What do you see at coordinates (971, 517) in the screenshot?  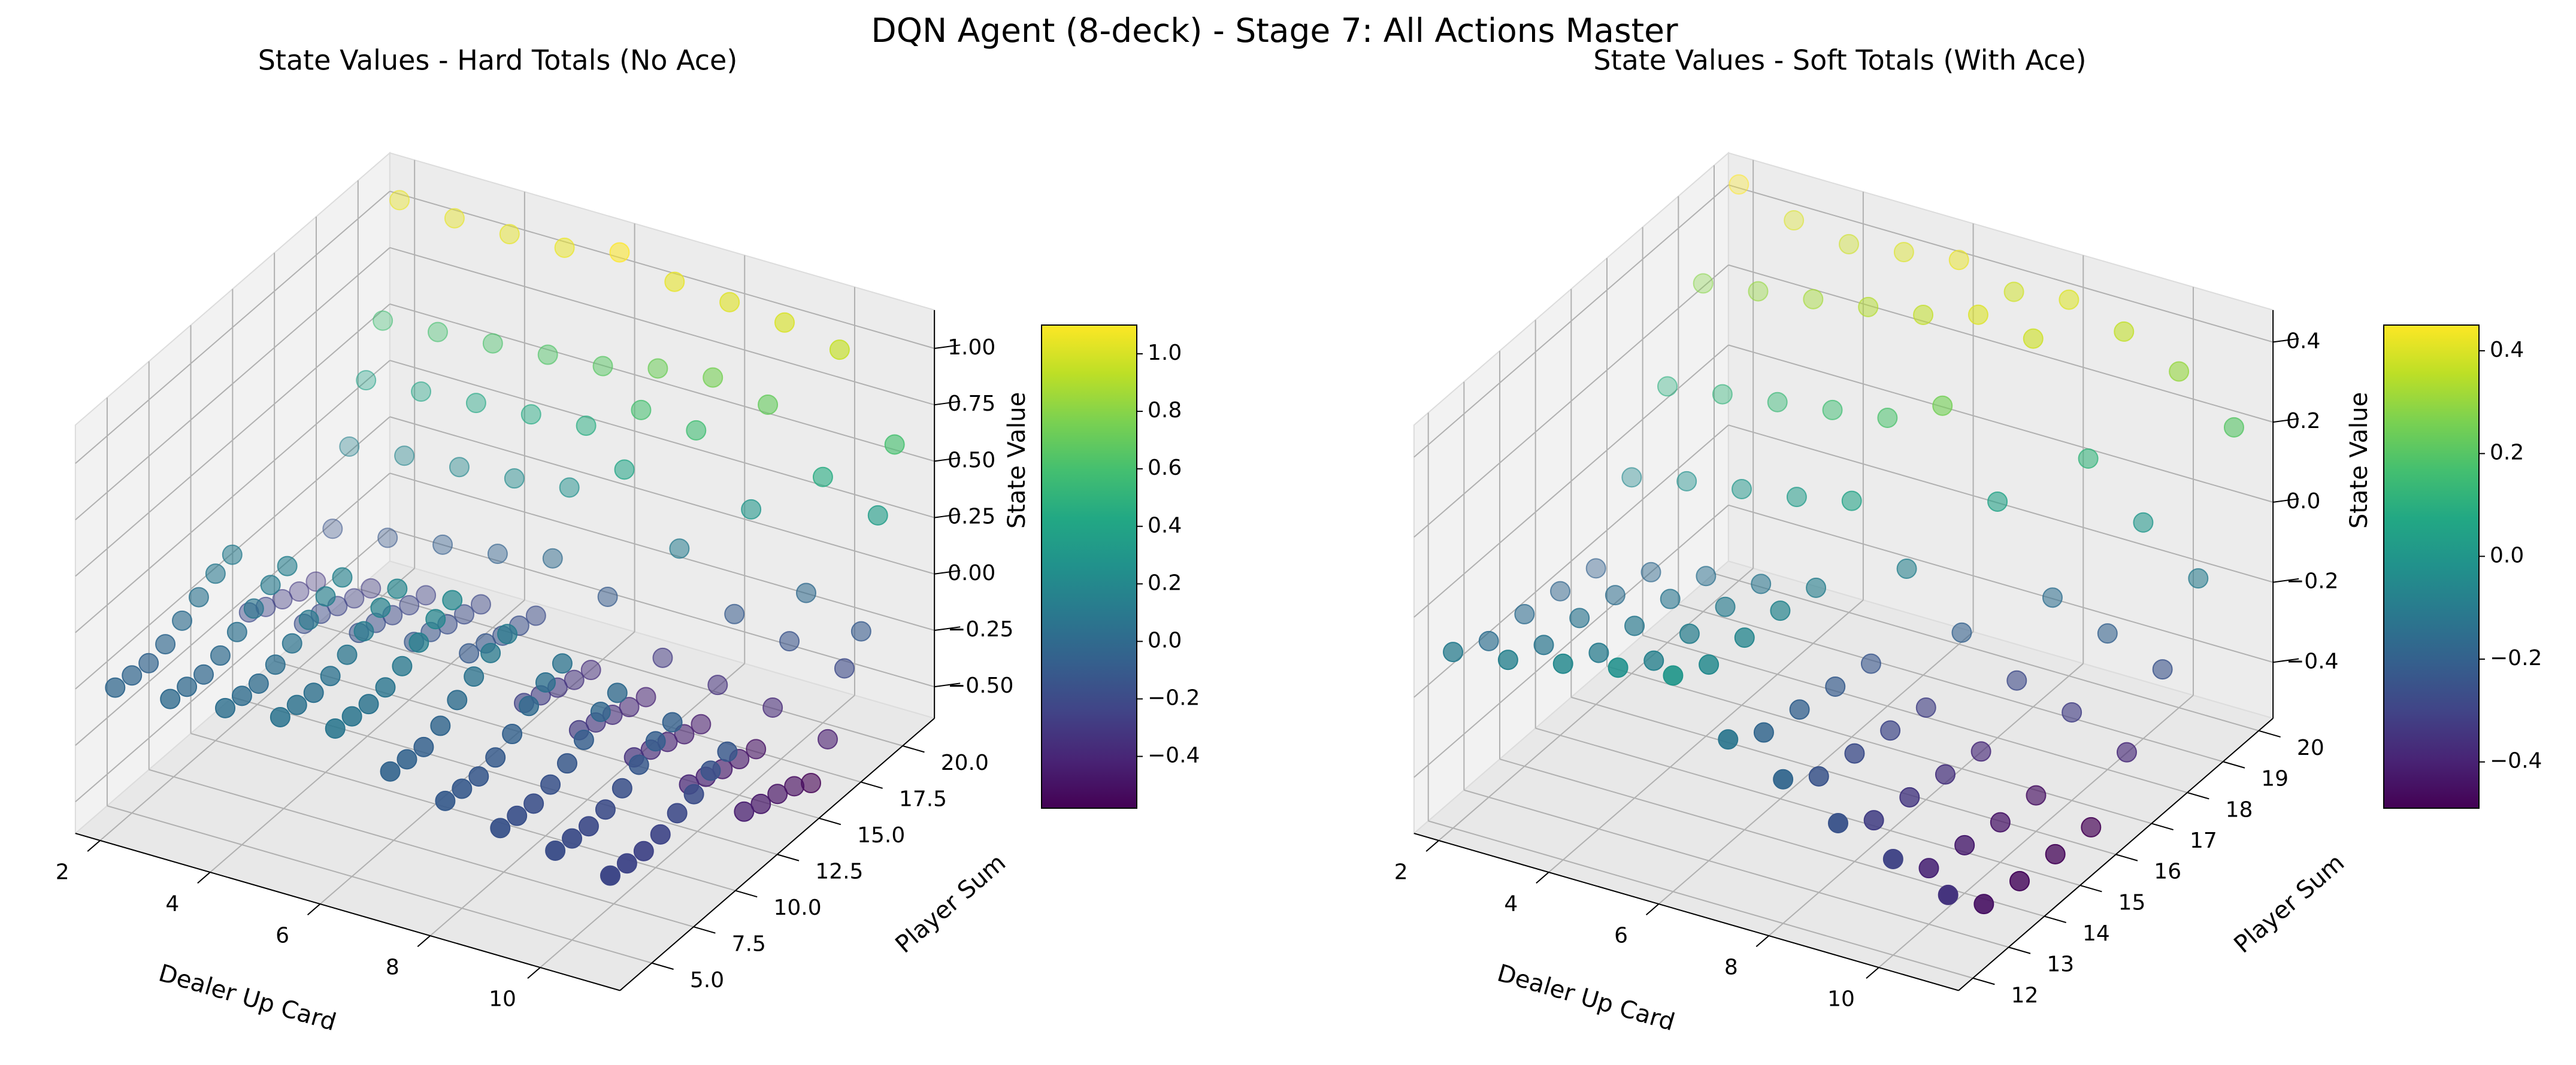 I see `tick-label: 0.25` at bounding box center [971, 517].